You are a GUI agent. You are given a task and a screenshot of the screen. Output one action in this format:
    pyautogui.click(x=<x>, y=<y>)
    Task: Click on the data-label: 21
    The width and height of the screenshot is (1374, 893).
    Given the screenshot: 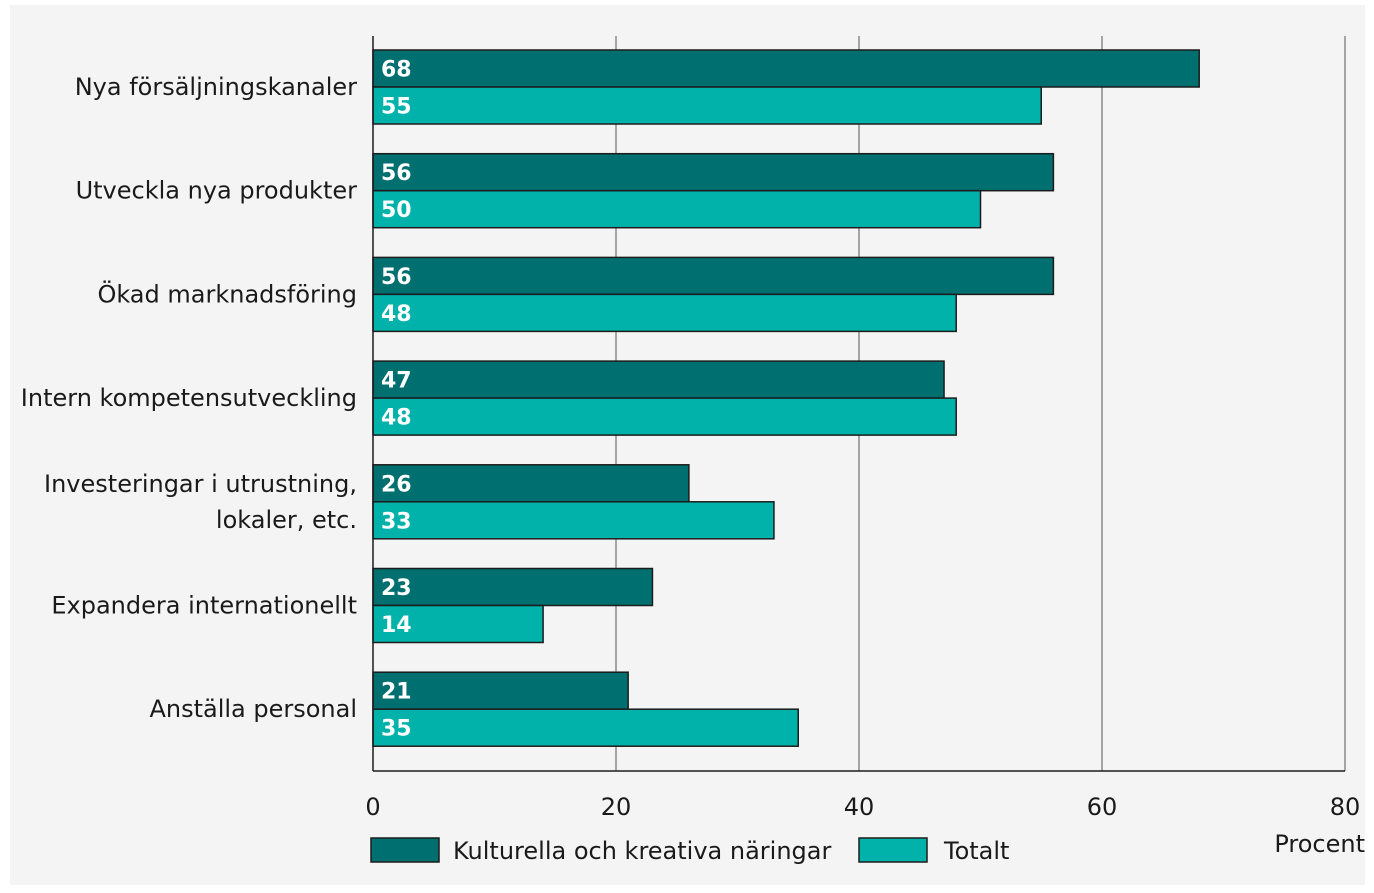 What is the action you would take?
    pyautogui.click(x=396, y=692)
    